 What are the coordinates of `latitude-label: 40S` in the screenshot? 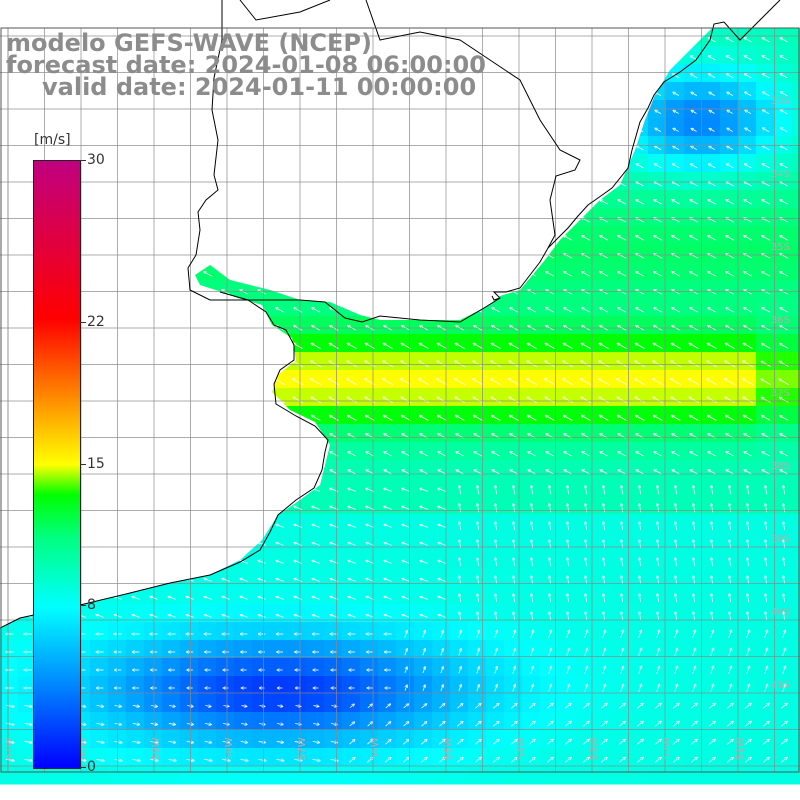 It's located at (780, 612).